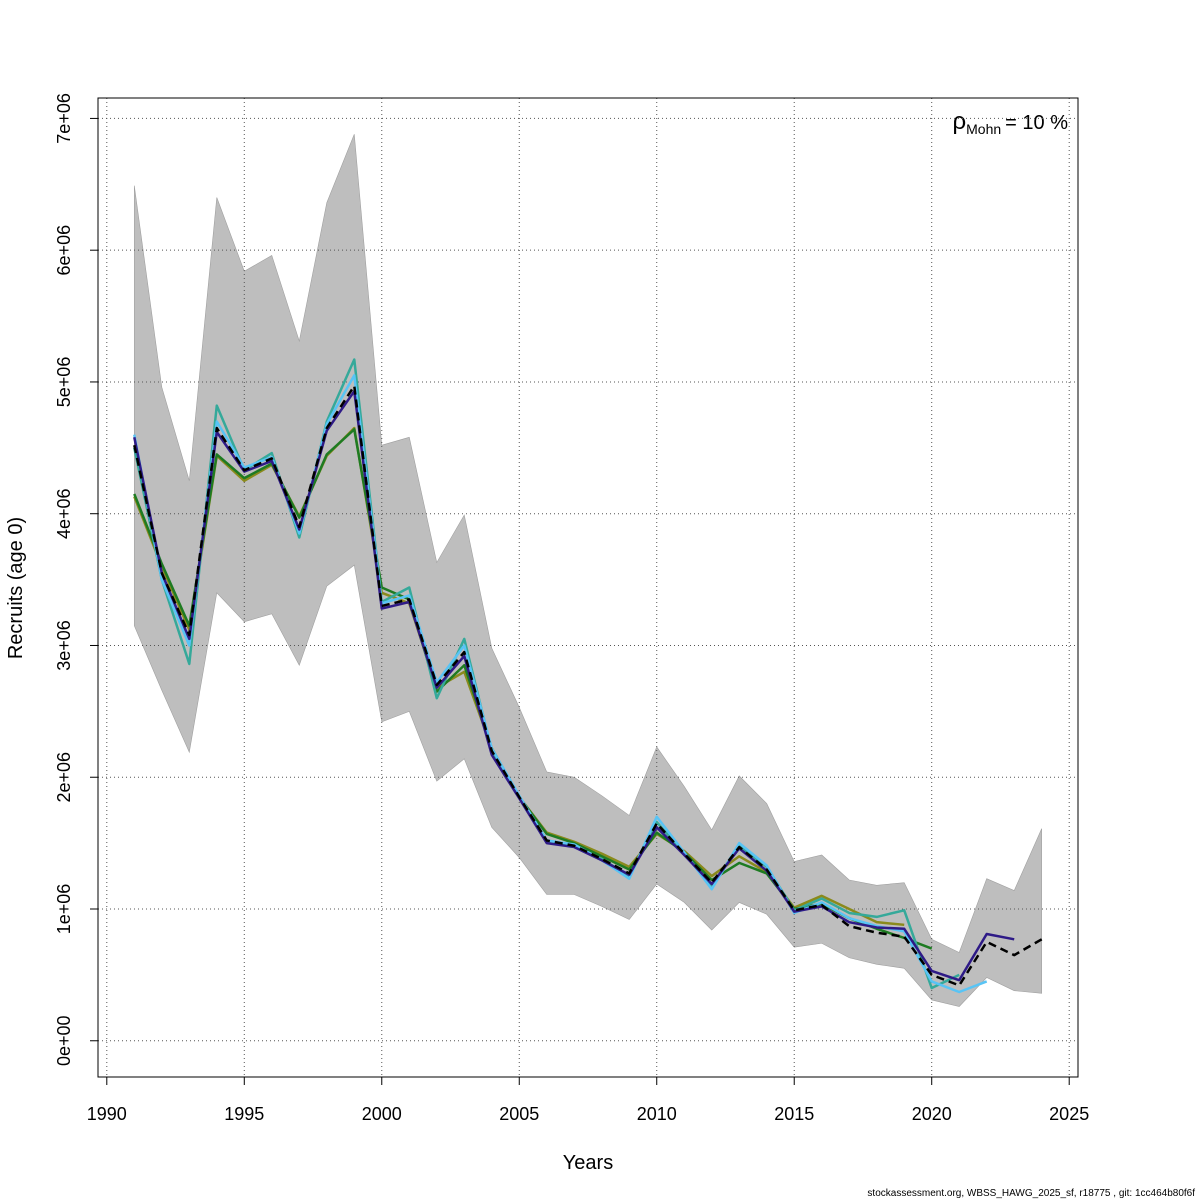 This screenshot has height=1200, width=1200. Describe the element at coordinates (64, 382) in the screenshot. I see `y-tick-label: 5e+06` at that location.